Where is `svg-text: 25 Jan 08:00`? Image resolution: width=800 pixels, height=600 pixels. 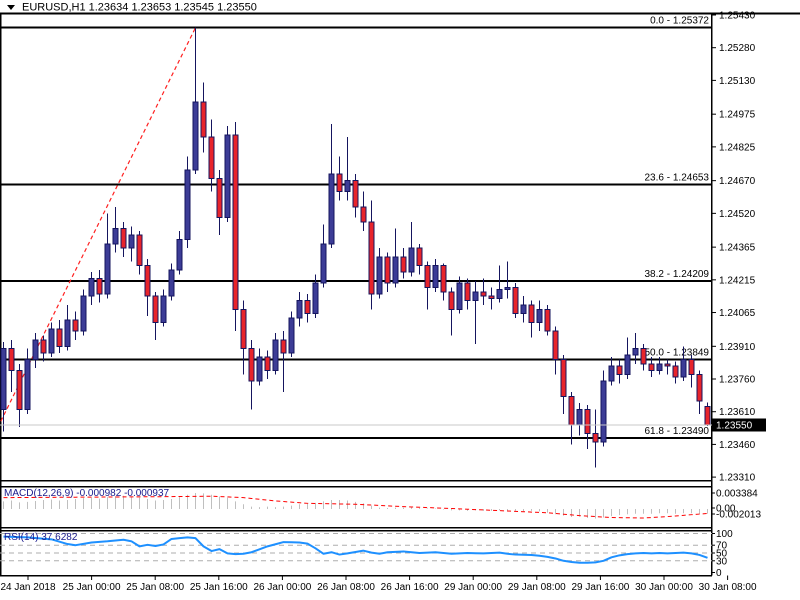 svg-text: 25 Jan 08:00 is located at coordinates (155, 587).